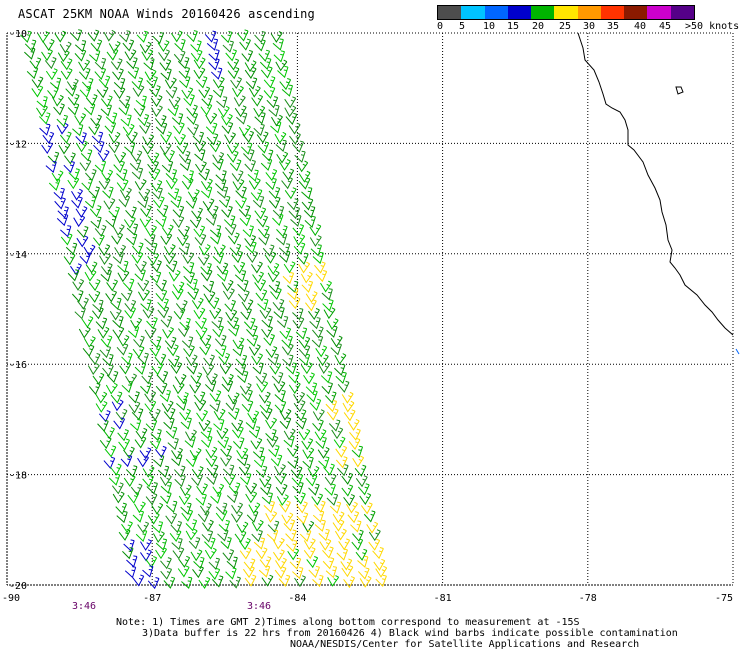 This screenshot has height=650, width=740. I want to click on latitude-label: -10, so click(18, 34).